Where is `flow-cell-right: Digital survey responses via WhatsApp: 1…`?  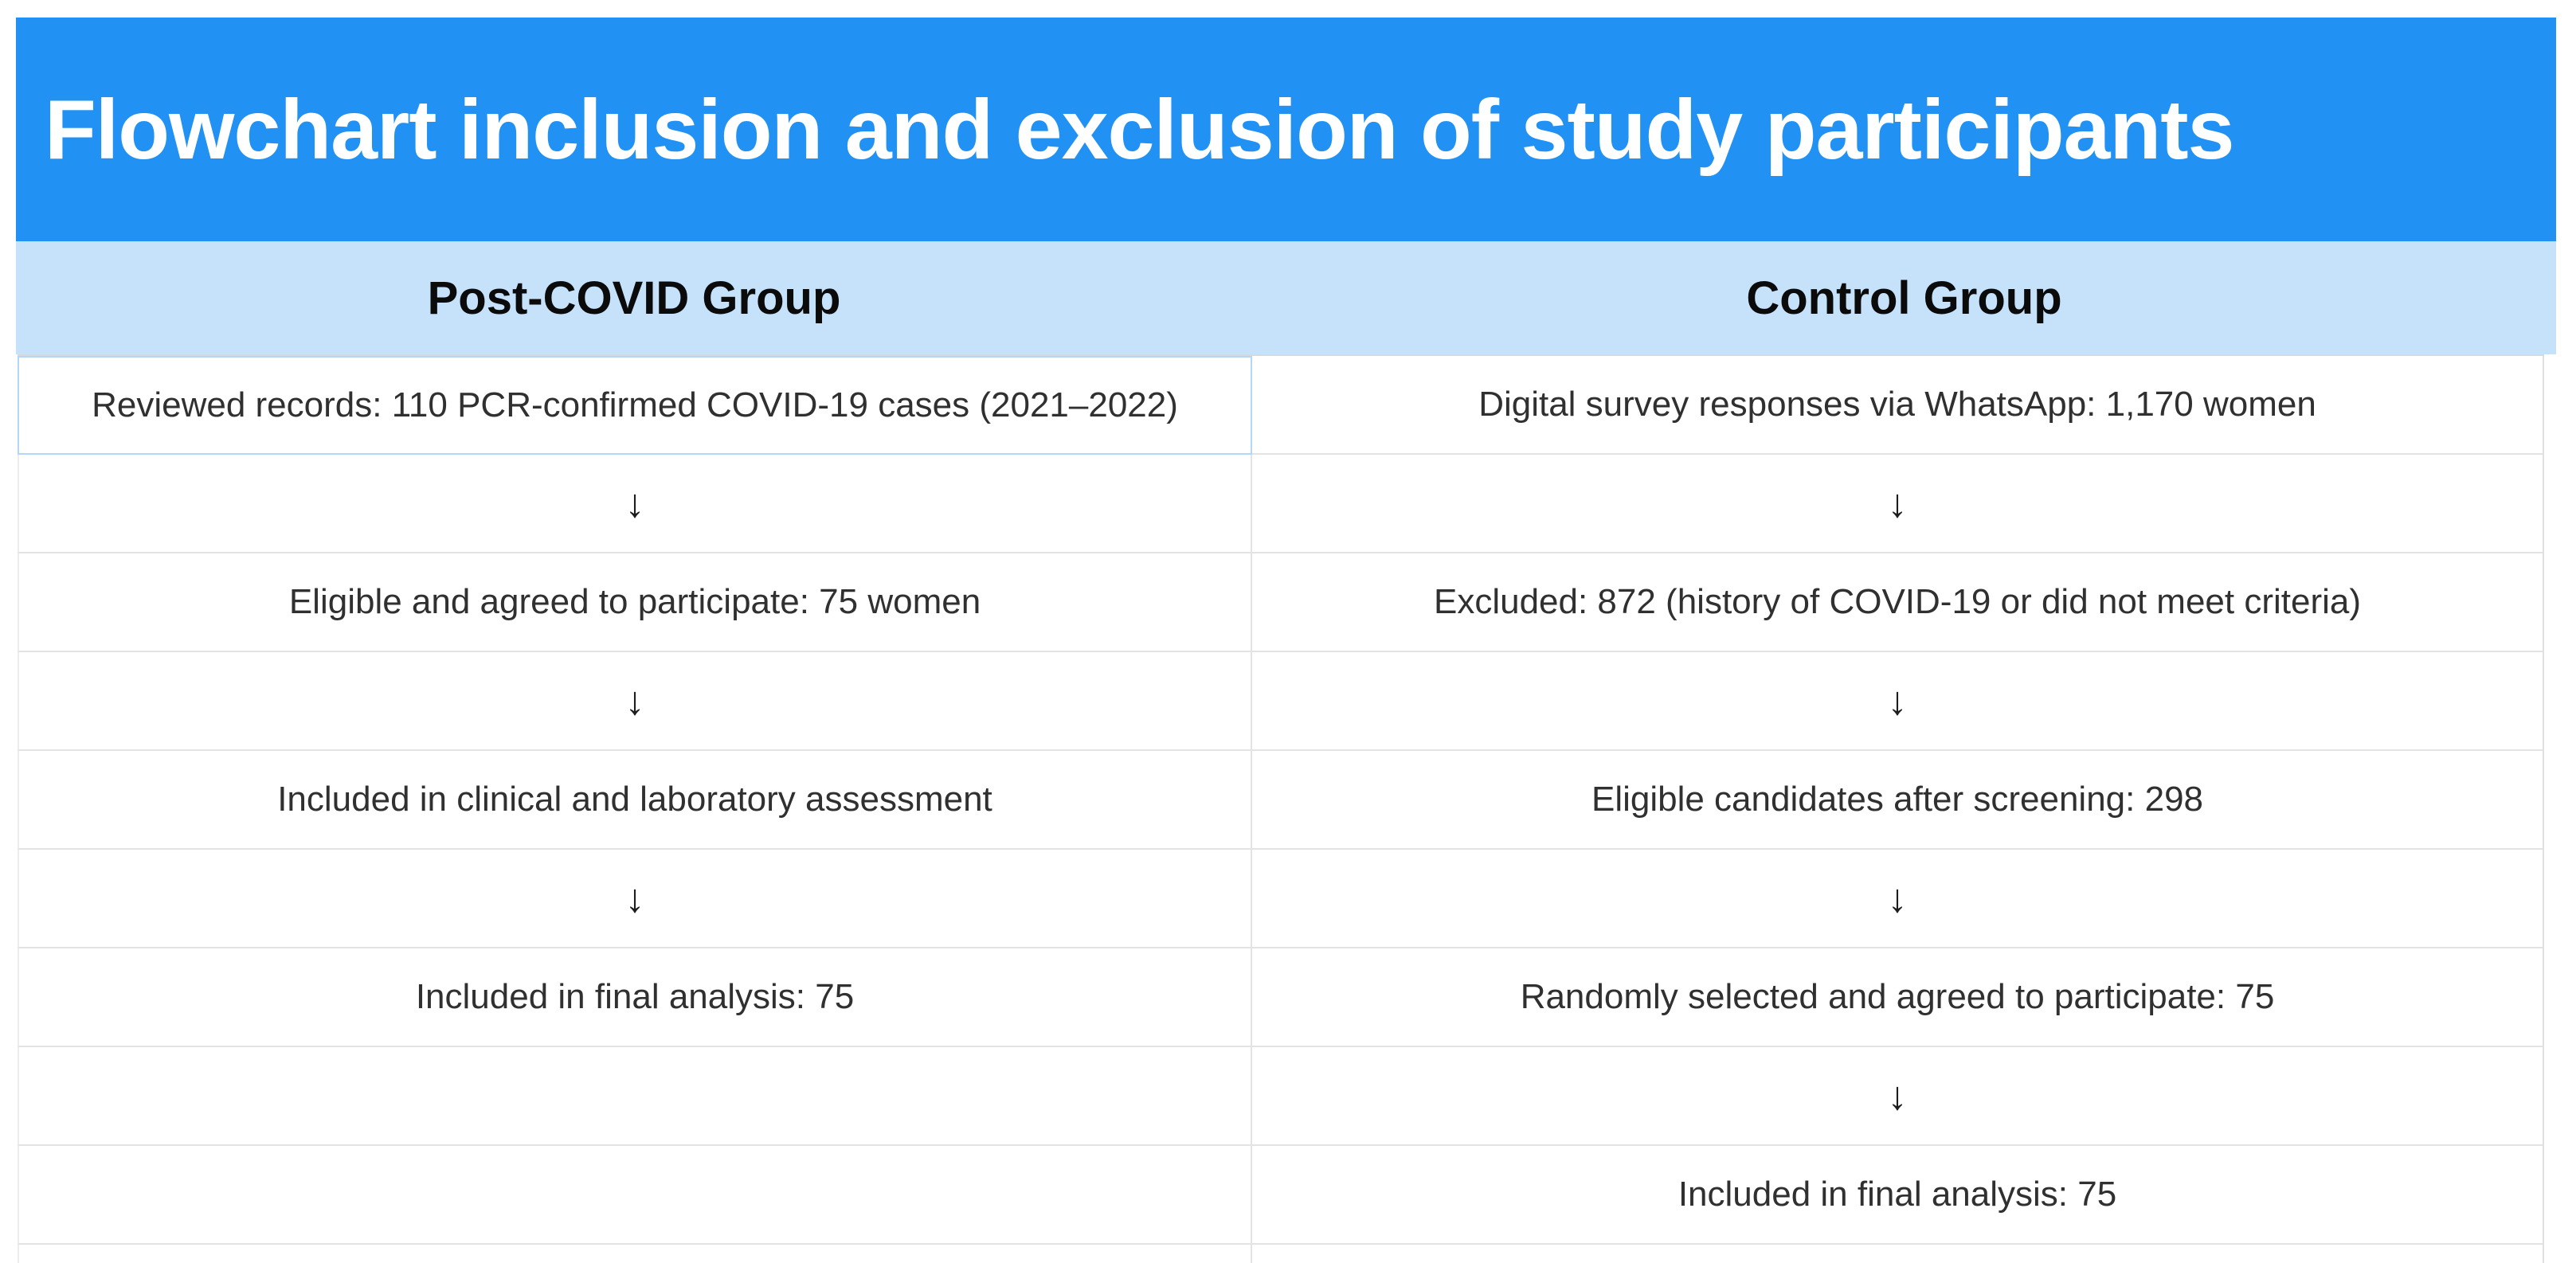
flow-cell-right: Digital survey responses via WhatsApp: 1… is located at coordinates (1898, 406).